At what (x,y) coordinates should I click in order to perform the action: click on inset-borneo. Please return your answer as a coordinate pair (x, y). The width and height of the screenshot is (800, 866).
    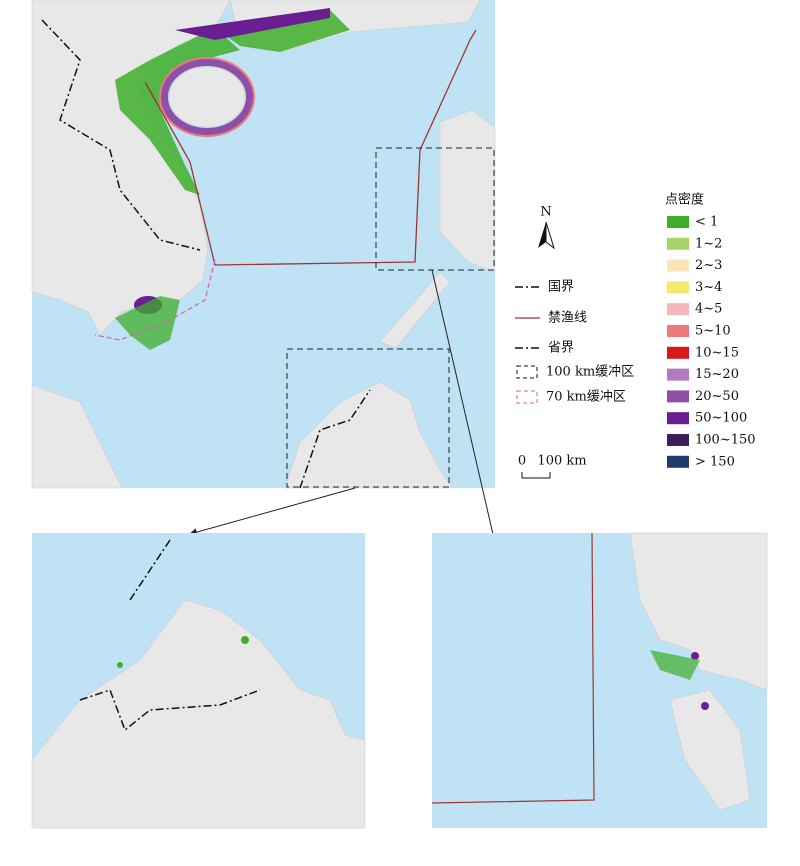
    Looking at the image, I should click on (198, 681).